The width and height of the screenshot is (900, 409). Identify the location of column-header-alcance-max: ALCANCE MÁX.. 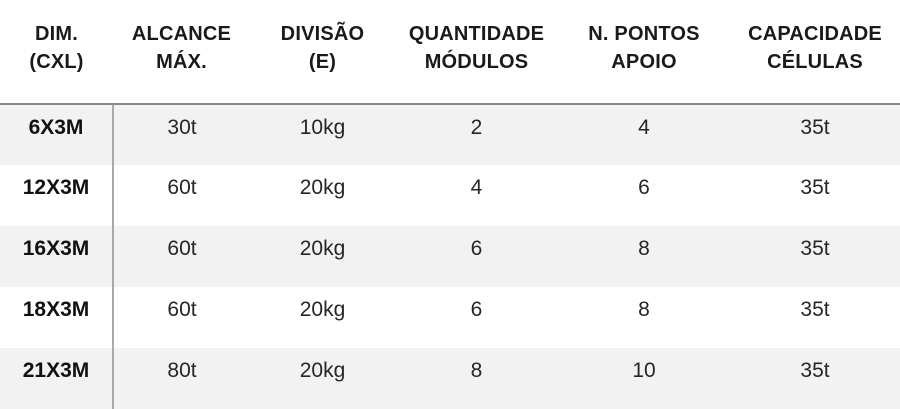
(181, 52).